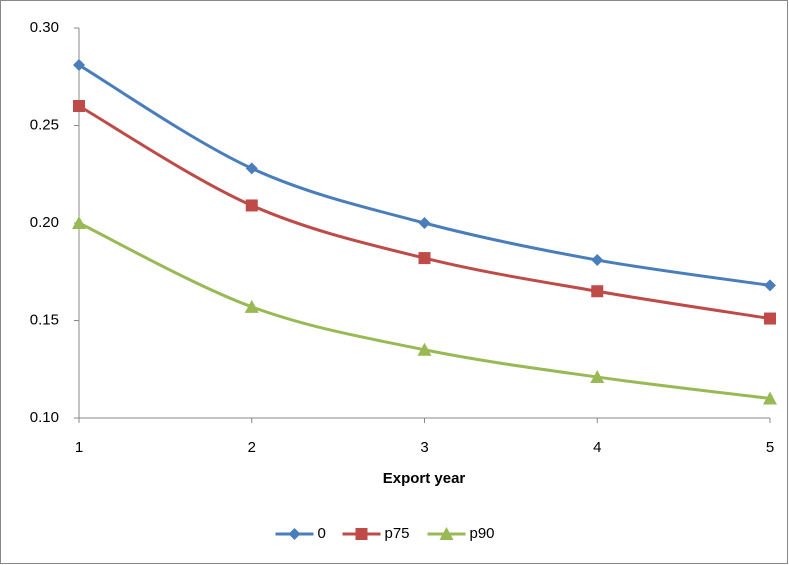 The image size is (789, 565). I want to click on x-tick-label: 1, so click(79, 447).